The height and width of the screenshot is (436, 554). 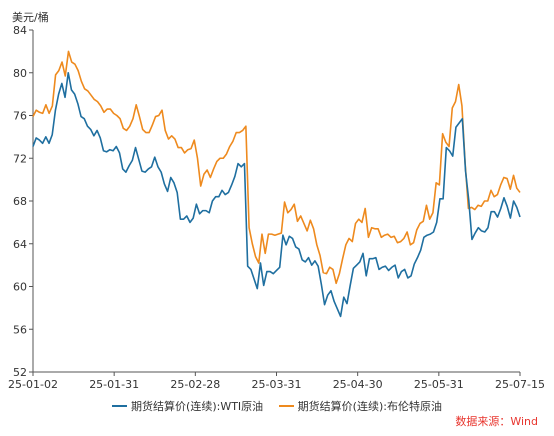 I want to click on legend-label-brent: 期货结算价(连续):布伦特原油, so click(x=369, y=406).